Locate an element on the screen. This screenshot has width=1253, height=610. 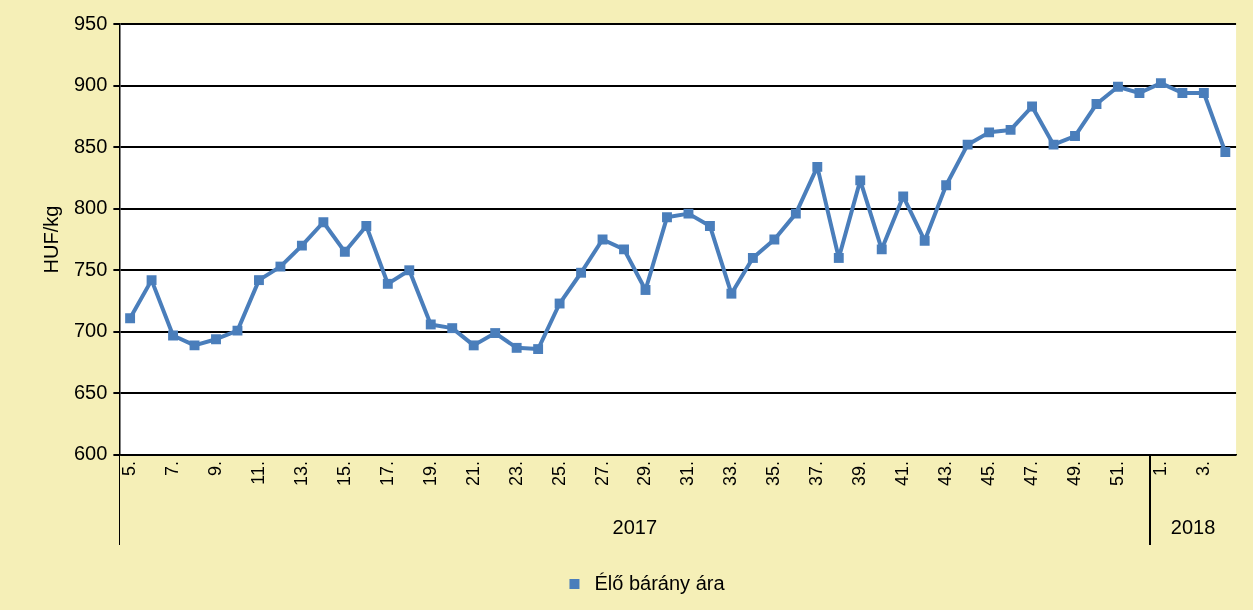
x-tick-label: 25. is located at coordinates (558, 473).